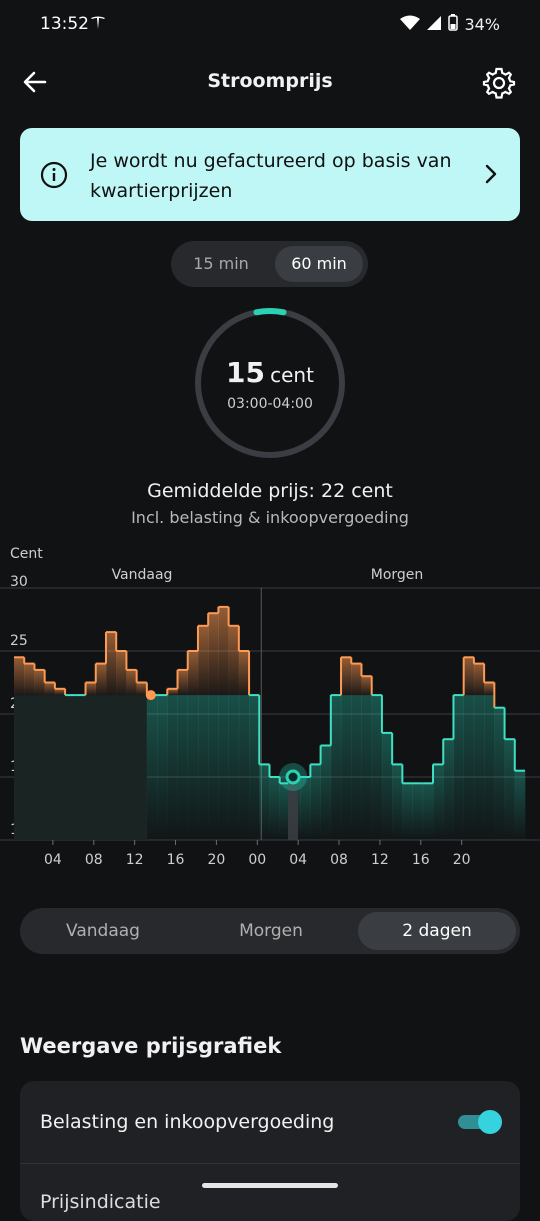  What do you see at coordinates (270, 1163) in the screenshot?
I see `divider` at bounding box center [270, 1163].